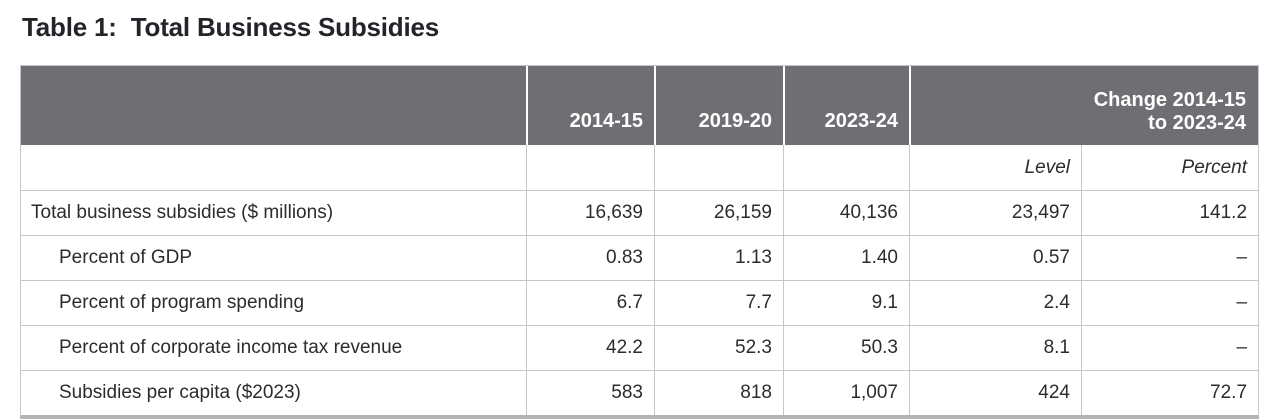  I want to click on subheader-row: Level Percent, so click(640, 167).